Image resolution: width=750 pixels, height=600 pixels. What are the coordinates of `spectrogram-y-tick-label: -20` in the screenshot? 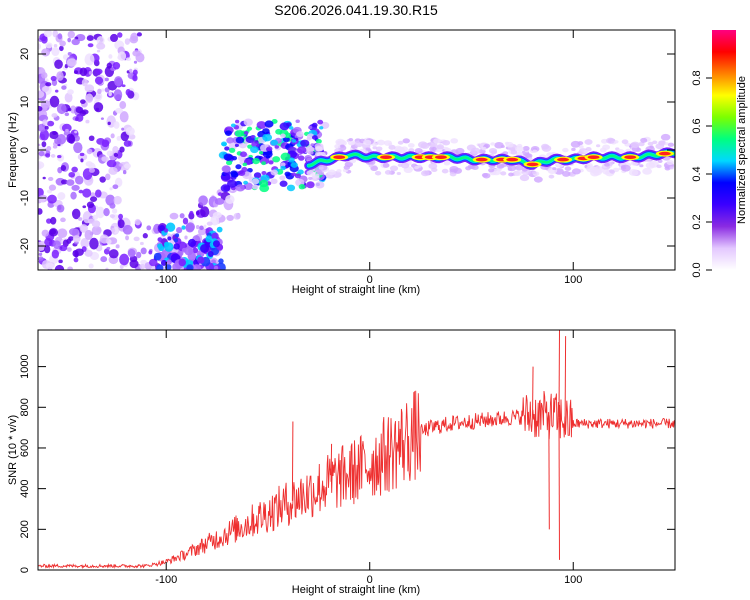 It's located at (25, 246).